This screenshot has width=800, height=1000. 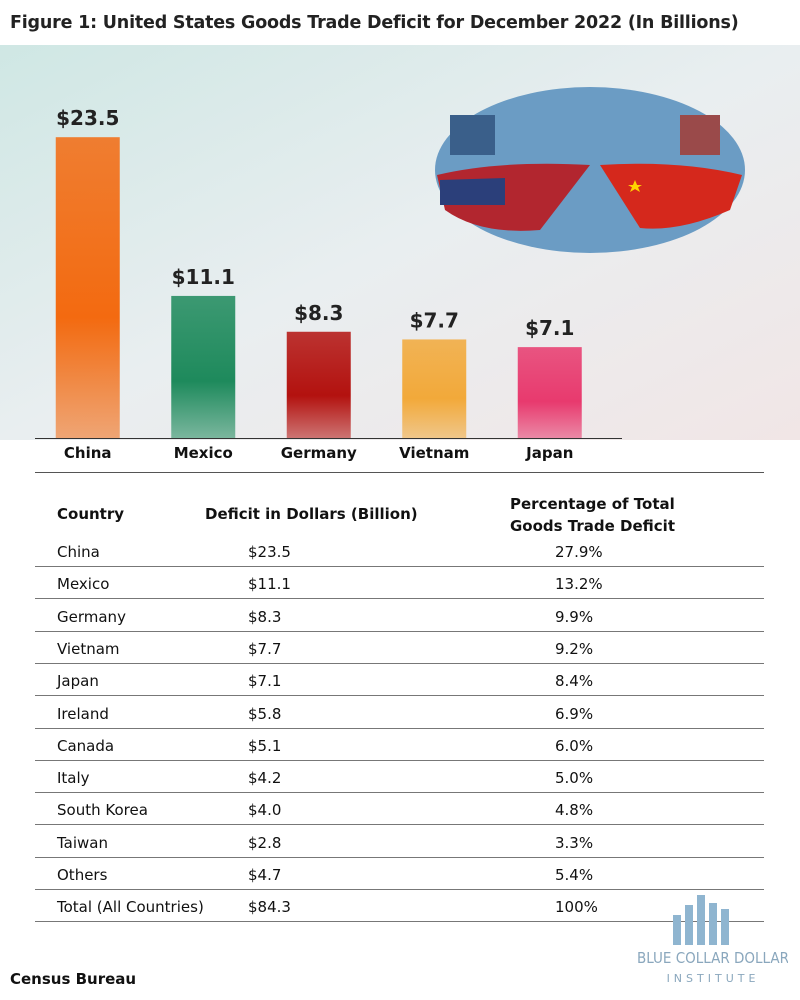 I want to click on table-cell: $4.2, so click(x=265, y=778).